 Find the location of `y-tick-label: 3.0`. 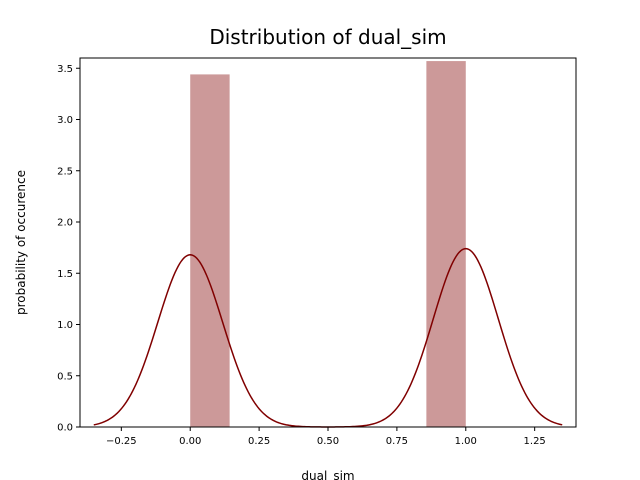

y-tick-label: 3.0 is located at coordinates (65, 120).